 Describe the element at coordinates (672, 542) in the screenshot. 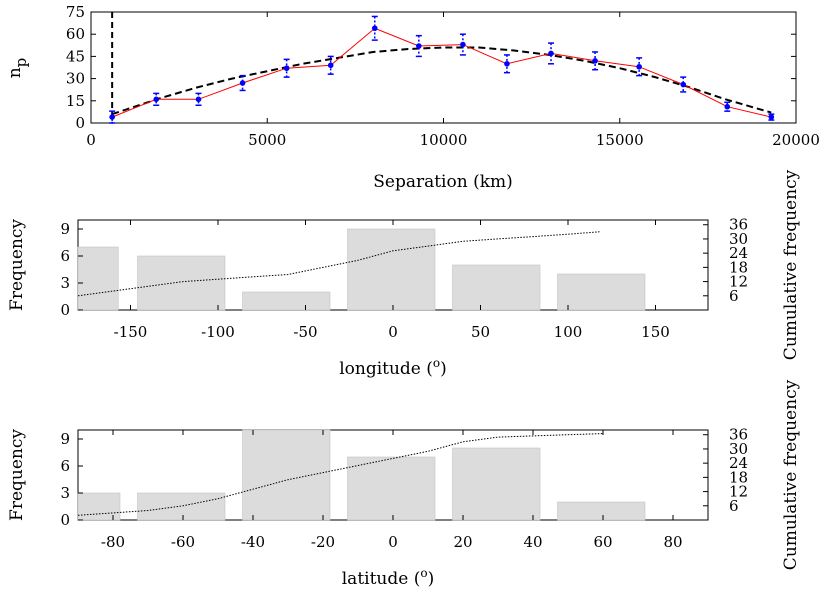

I see `latitude-xtick-label: 80` at that location.